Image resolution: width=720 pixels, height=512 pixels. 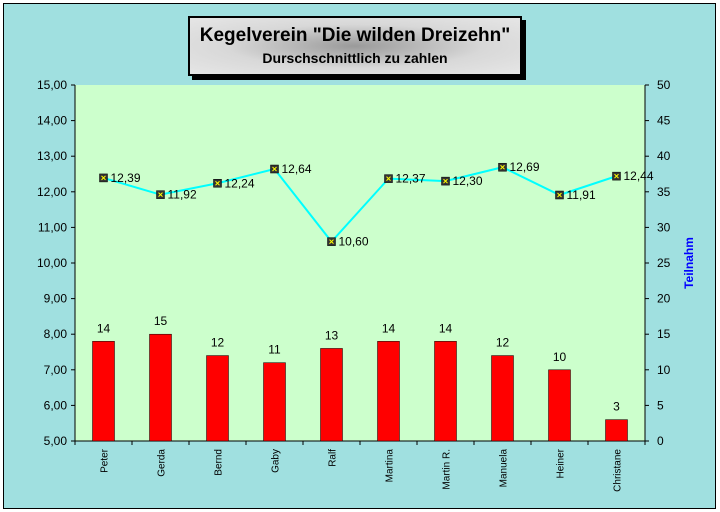 What do you see at coordinates (52, 192) in the screenshot?
I see `left-axis-tick-label: 12,00` at bounding box center [52, 192].